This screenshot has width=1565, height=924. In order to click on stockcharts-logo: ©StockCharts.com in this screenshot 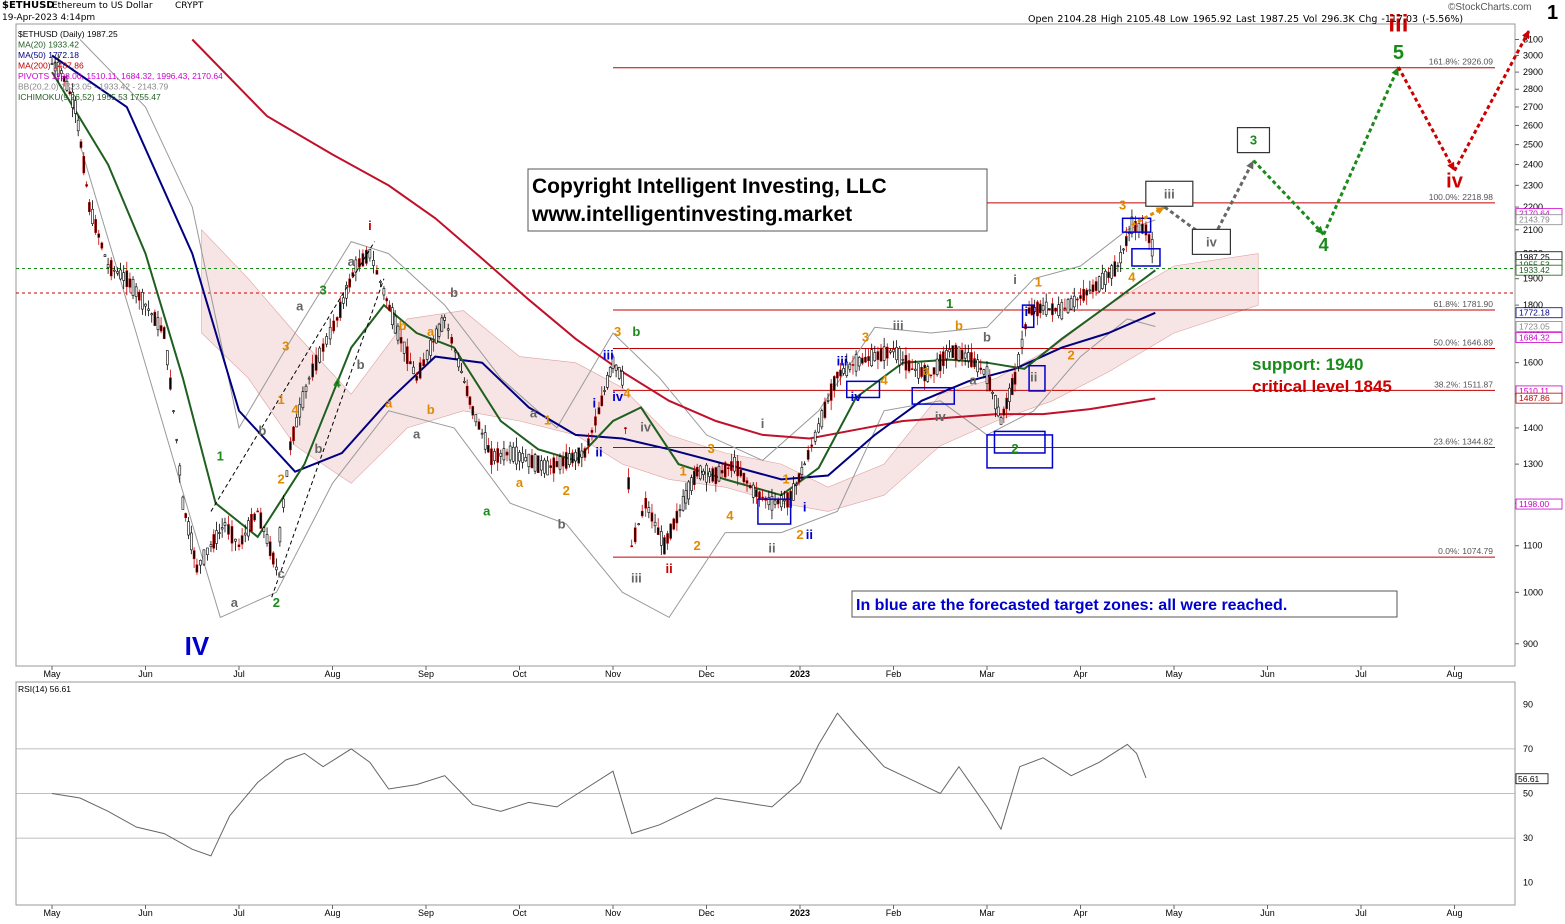, I will do `click(1490, 7)`.